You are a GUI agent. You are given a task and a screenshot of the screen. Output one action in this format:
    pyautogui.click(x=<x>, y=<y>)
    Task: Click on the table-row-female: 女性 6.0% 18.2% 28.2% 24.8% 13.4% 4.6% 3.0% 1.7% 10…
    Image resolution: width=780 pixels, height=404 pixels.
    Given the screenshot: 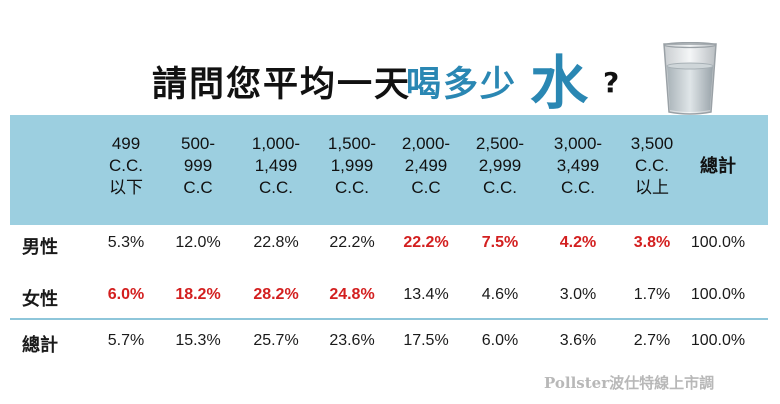 What is the action you would take?
    pyautogui.click(x=389, y=296)
    